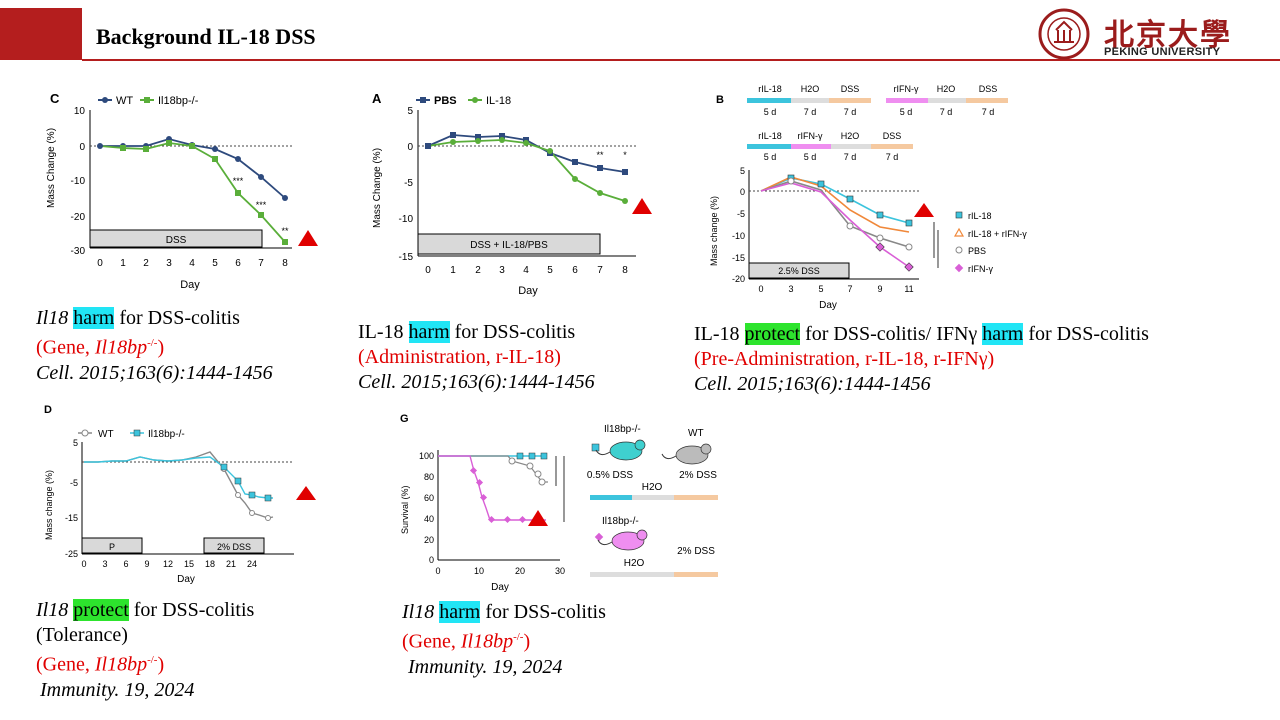  What do you see at coordinates (131, 434) in the screenshot?
I see `panel-d-legend: WT Il18bp-/-` at bounding box center [131, 434].